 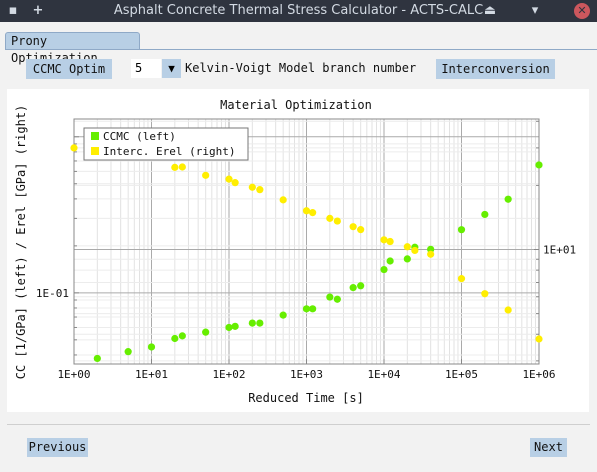 I want to click on x-tick-label: 1E+02, so click(x=228, y=374).